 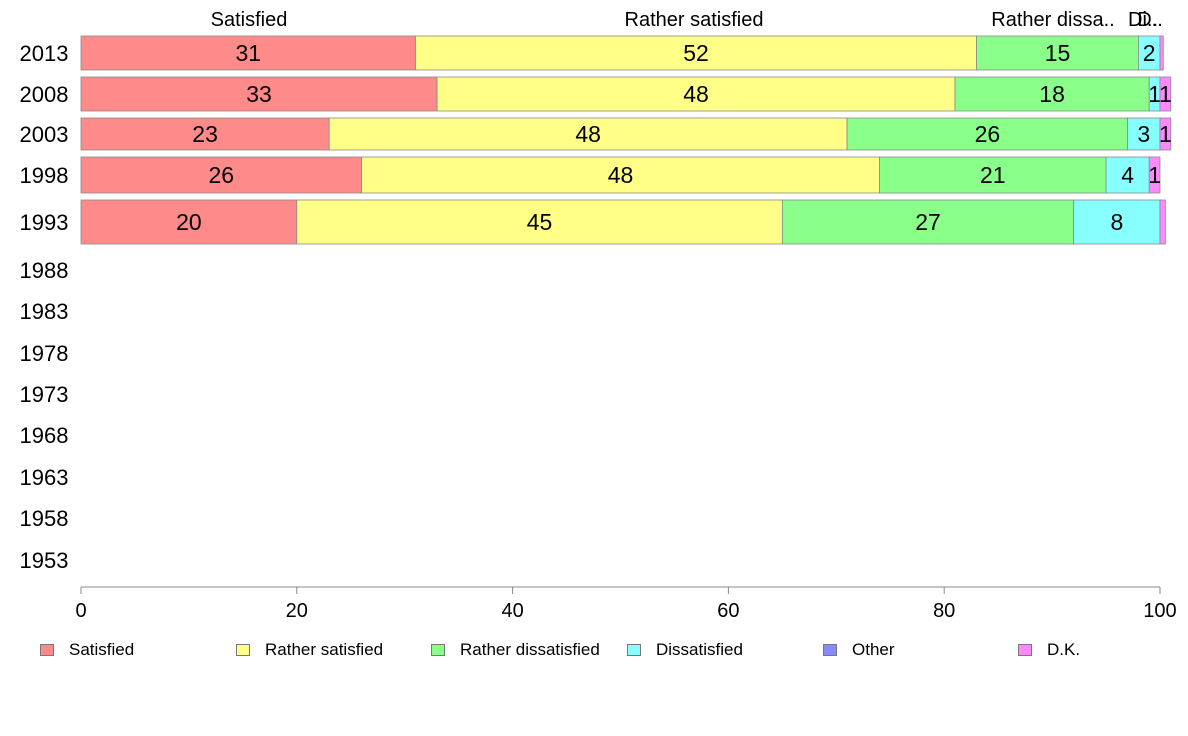 I want to click on data-label: 45, so click(x=540, y=222).